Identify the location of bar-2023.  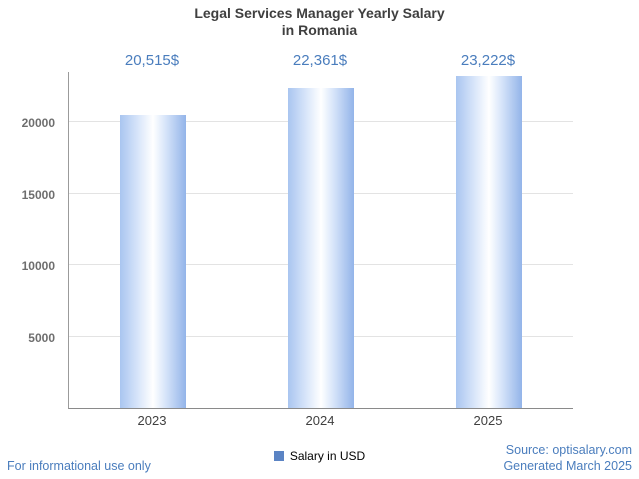
(153, 261).